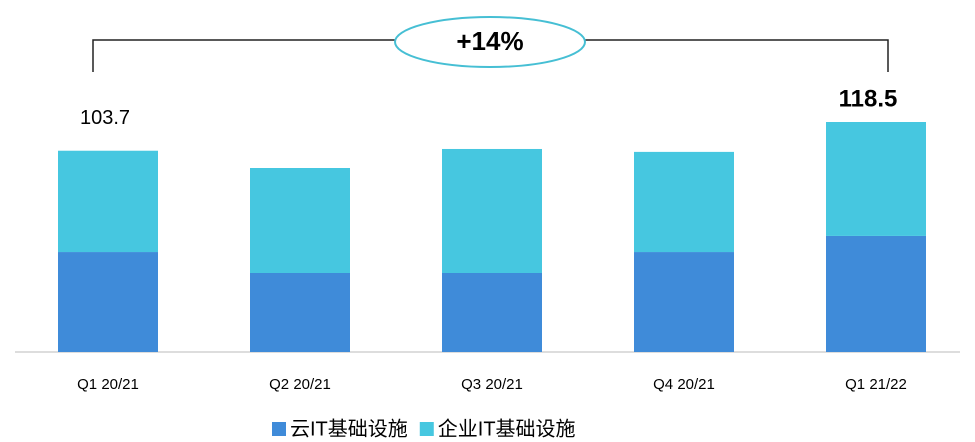 Image resolution: width=975 pixels, height=442 pixels. What do you see at coordinates (507, 428) in the screenshot?
I see `legend-label: 企业IT基础设施` at bounding box center [507, 428].